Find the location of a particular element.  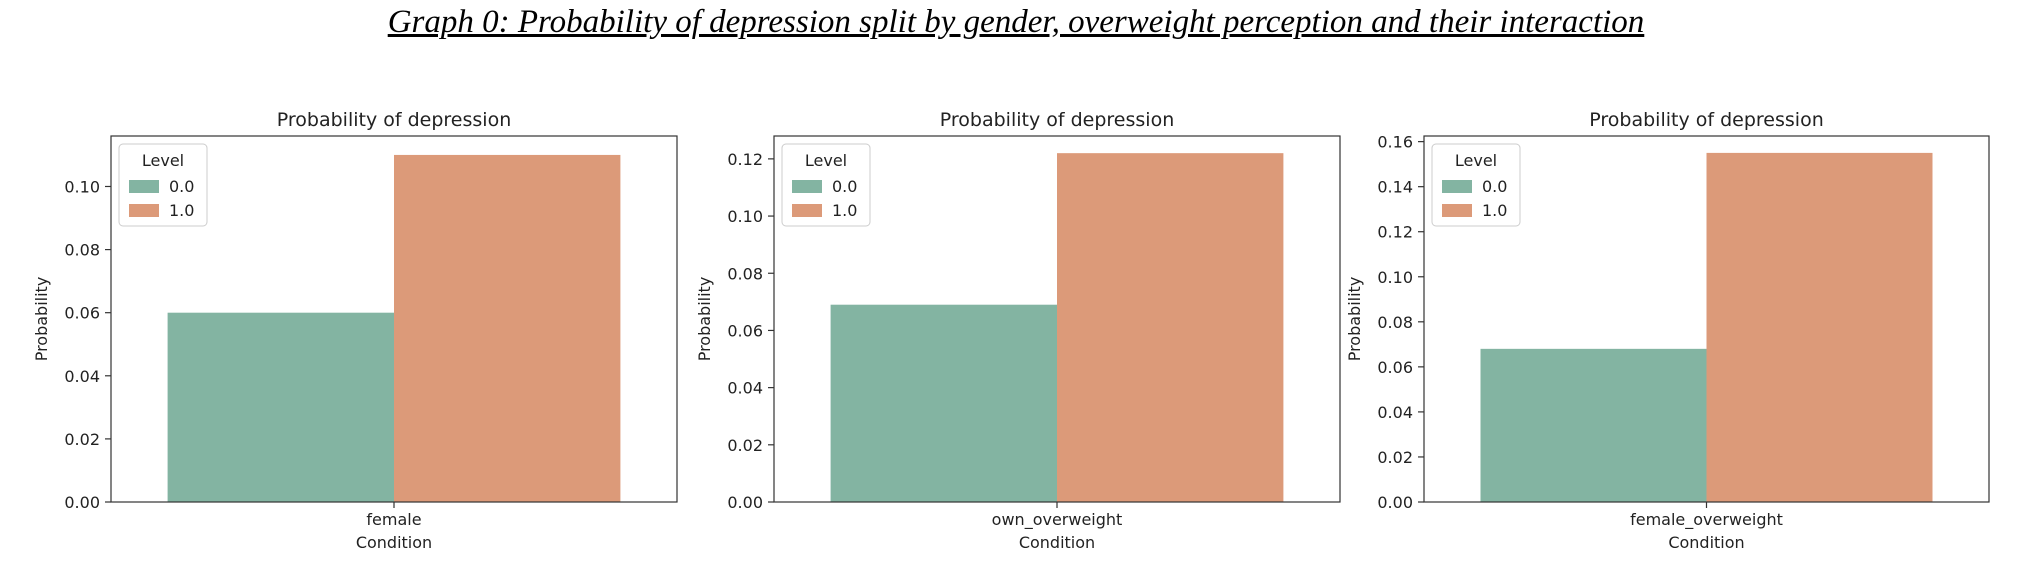

x-tick-label: own_overweight is located at coordinates (1057, 520).